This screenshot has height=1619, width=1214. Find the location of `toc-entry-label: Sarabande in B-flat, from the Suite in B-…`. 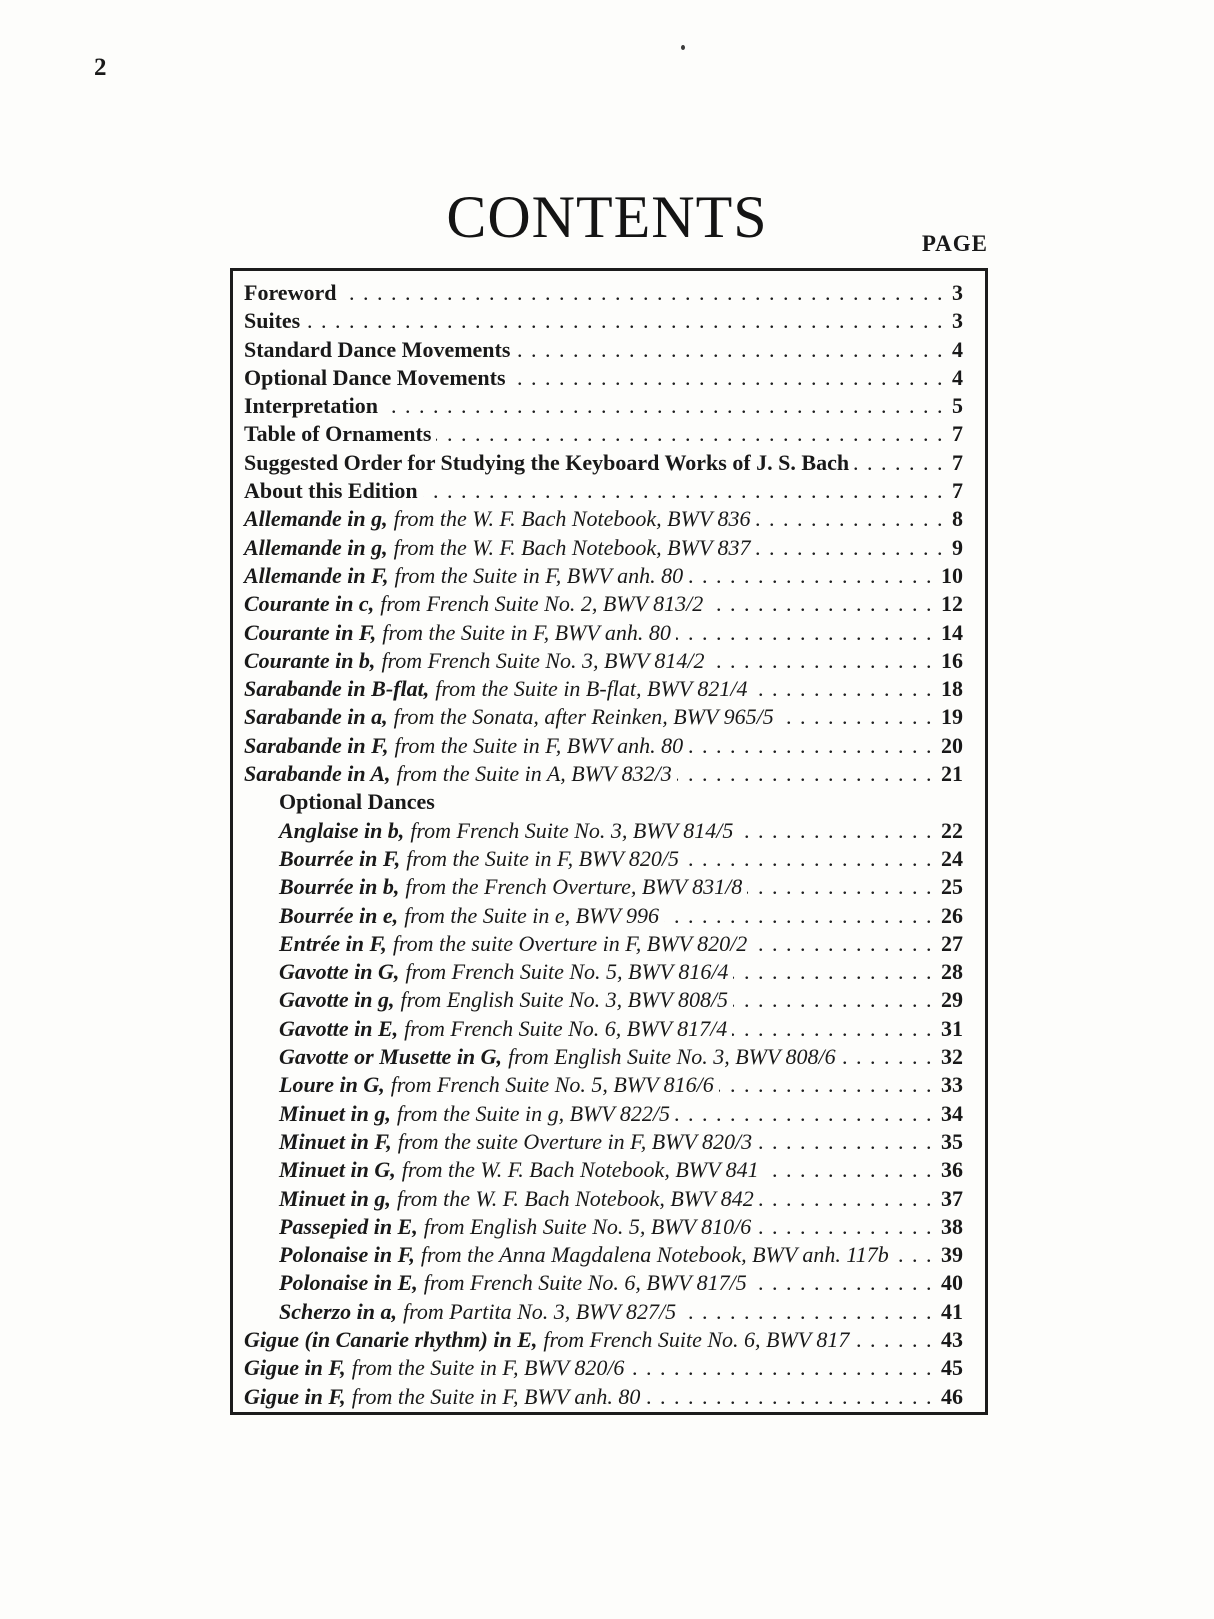

toc-entry-label: Sarabande in B-flat, from the Suite in B-… is located at coordinates (495, 689).